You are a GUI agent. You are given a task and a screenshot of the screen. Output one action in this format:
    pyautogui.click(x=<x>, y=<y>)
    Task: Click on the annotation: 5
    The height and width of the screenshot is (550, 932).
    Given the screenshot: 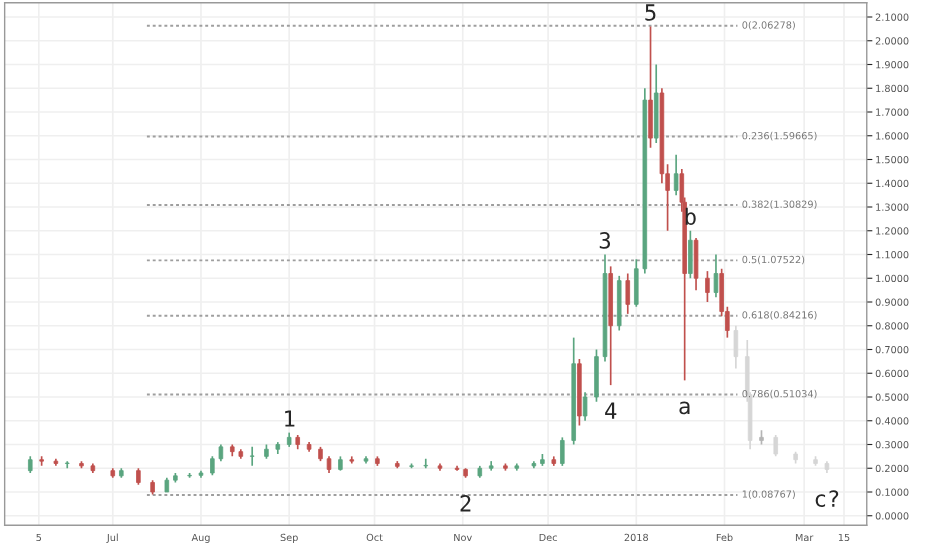 What is the action you would take?
    pyautogui.click(x=650, y=12)
    